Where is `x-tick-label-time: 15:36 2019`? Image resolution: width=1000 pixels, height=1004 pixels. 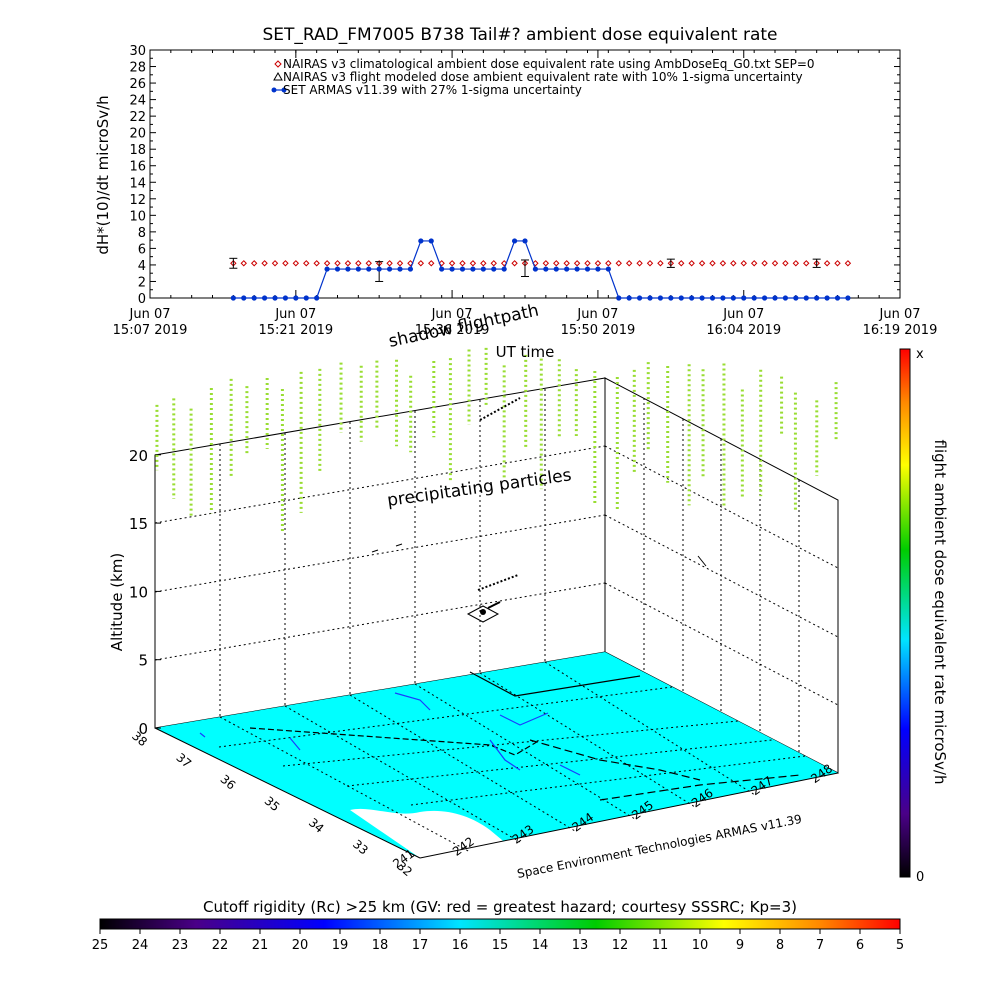 x-tick-label-time: 15:36 2019 is located at coordinates (452, 330).